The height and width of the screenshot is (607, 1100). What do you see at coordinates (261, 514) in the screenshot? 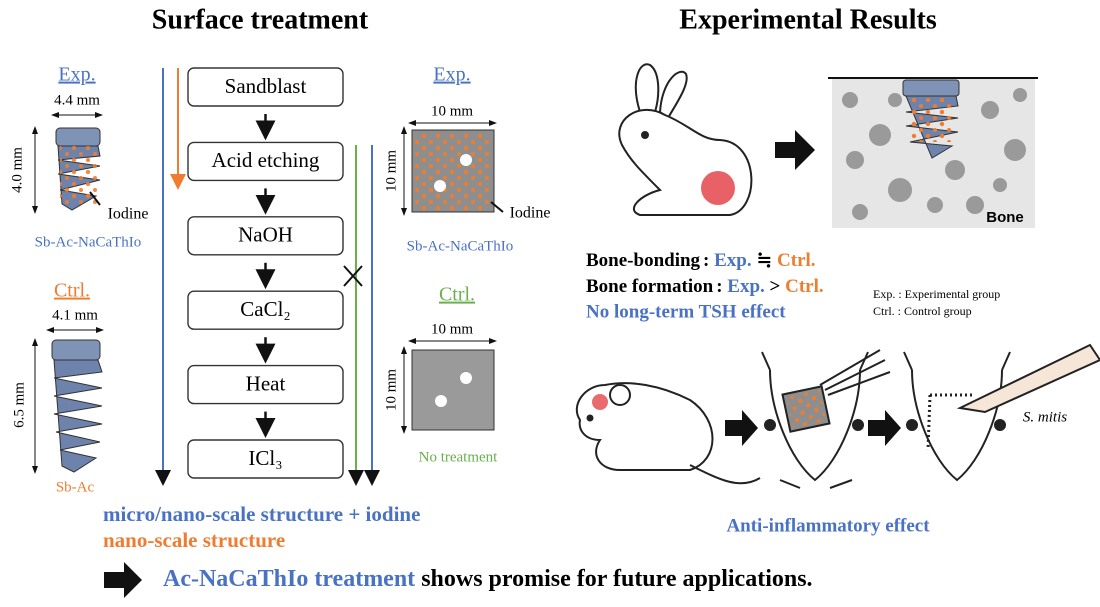
I see `legend-item: micro/nano-scale structure + iodine` at bounding box center [261, 514].